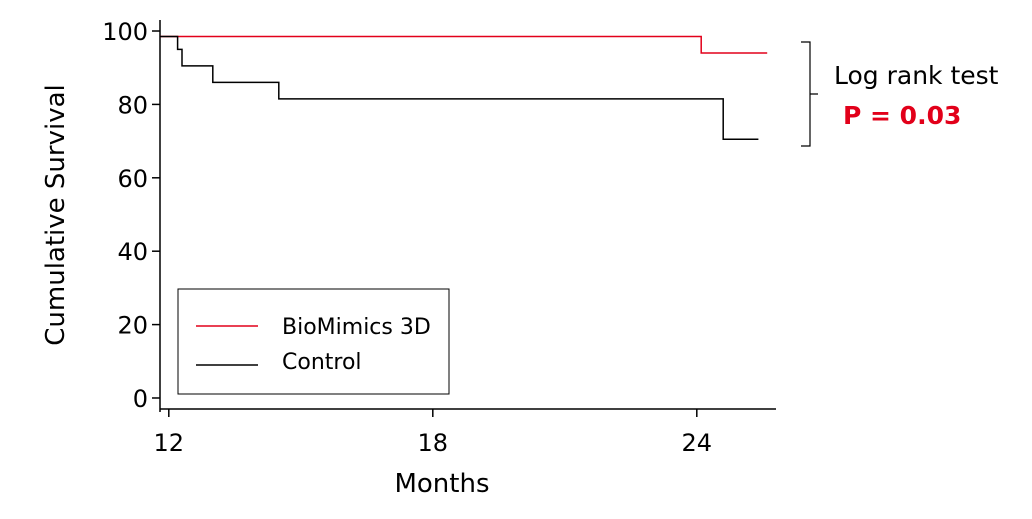 This screenshot has height=519, width=1032. I want to click on legend-box, so click(313, 341).